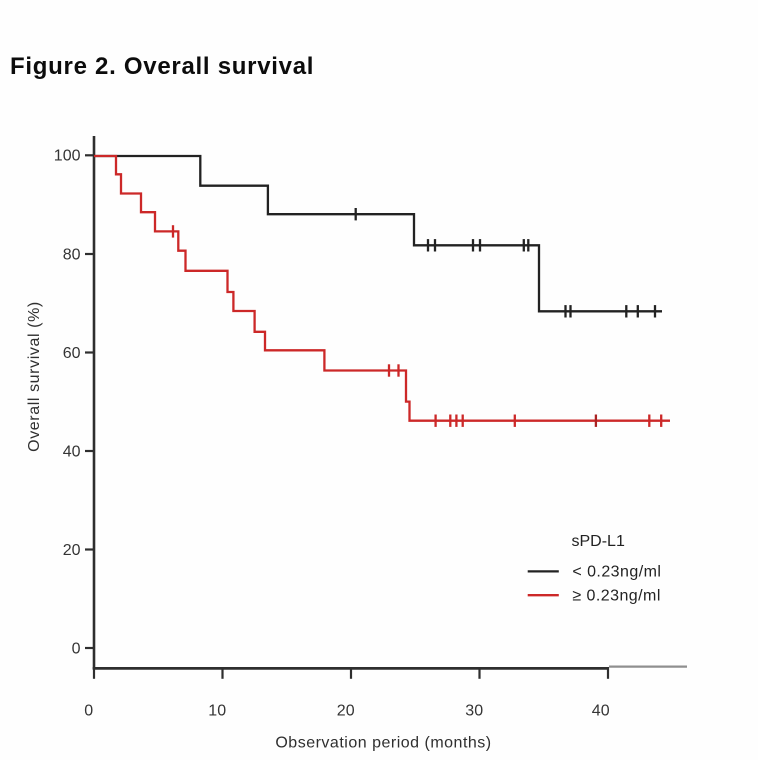  What do you see at coordinates (598, 541) in the screenshot?
I see `svg-text: sPD-L1` at bounding box center [598, 541].